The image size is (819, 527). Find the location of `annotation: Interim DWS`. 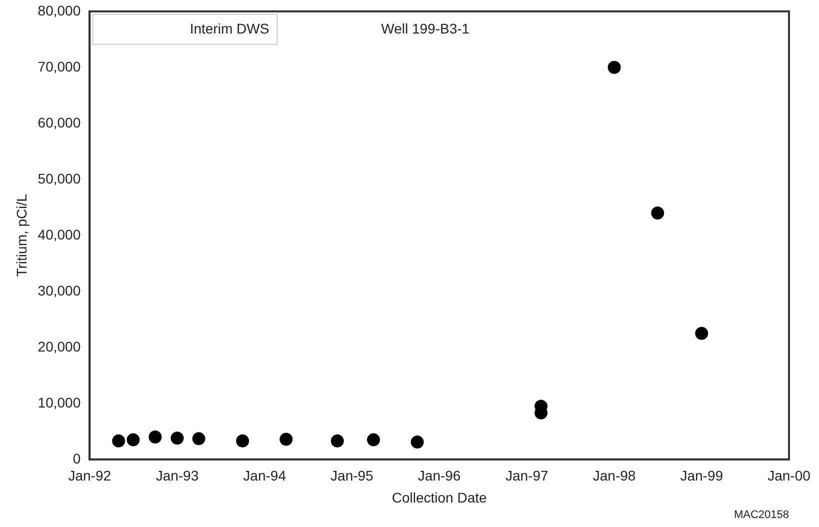

annotation: Interim DWS is located at coordinates (230, 28).